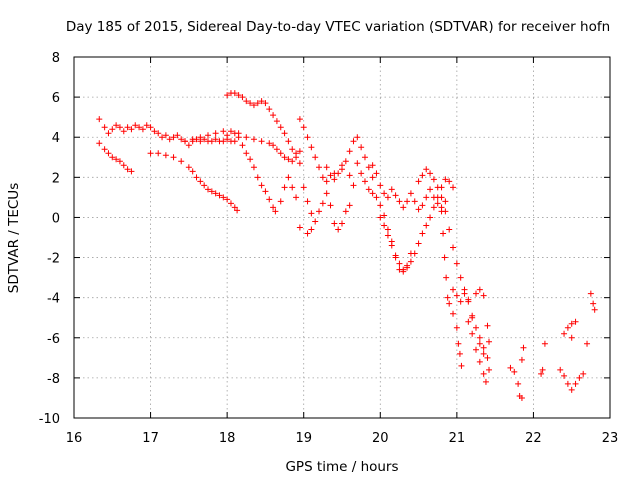 The width and height of the screenshot is (640, 480). Describe the element at coordinates (150, 438) in the screenshot. I see `x-tick-label: 17` at that location.